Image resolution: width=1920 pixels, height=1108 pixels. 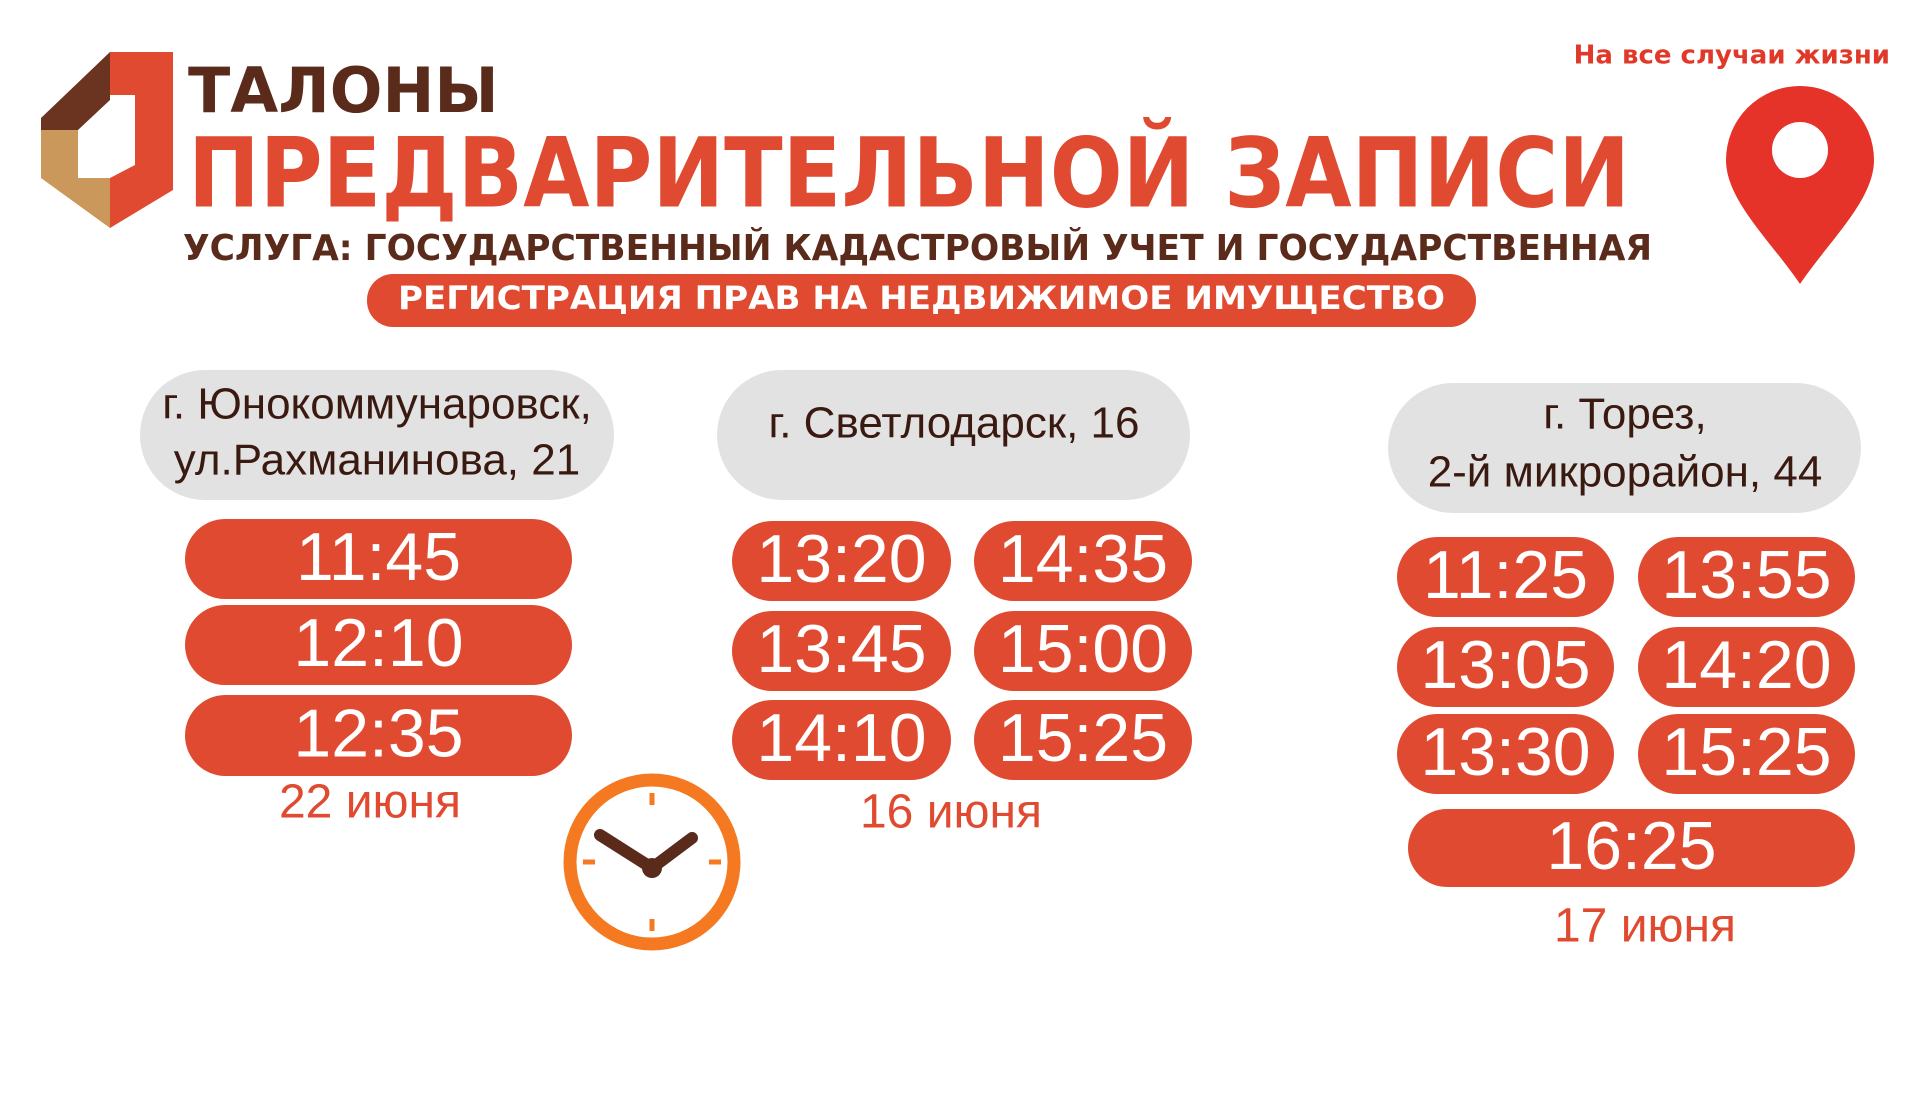 I want to click on time: 15:00, so click(x=1083, y=649).